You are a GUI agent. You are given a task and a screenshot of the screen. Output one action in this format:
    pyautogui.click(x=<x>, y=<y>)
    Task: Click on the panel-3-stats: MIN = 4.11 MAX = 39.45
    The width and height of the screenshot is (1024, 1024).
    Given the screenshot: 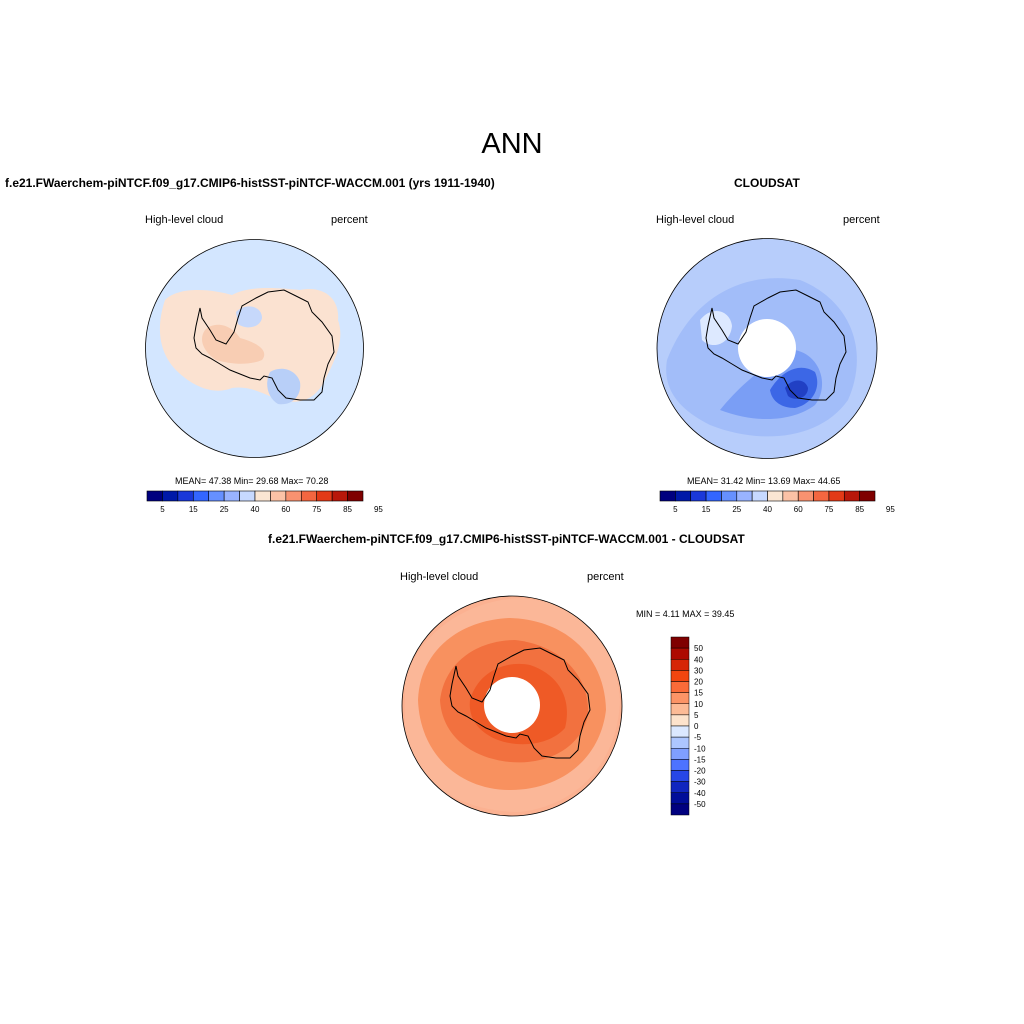 What is the action you would take?
    pyautogui.click(x=685, y=614)
    